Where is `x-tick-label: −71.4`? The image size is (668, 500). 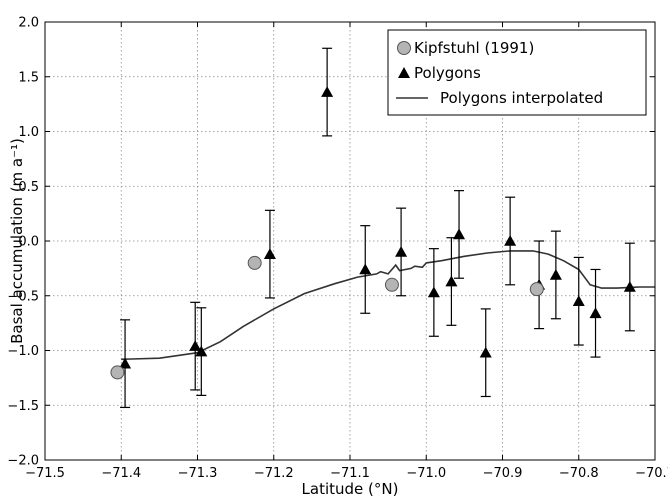 x-tick-label: −71.4 is located at coordinates (121, 473).